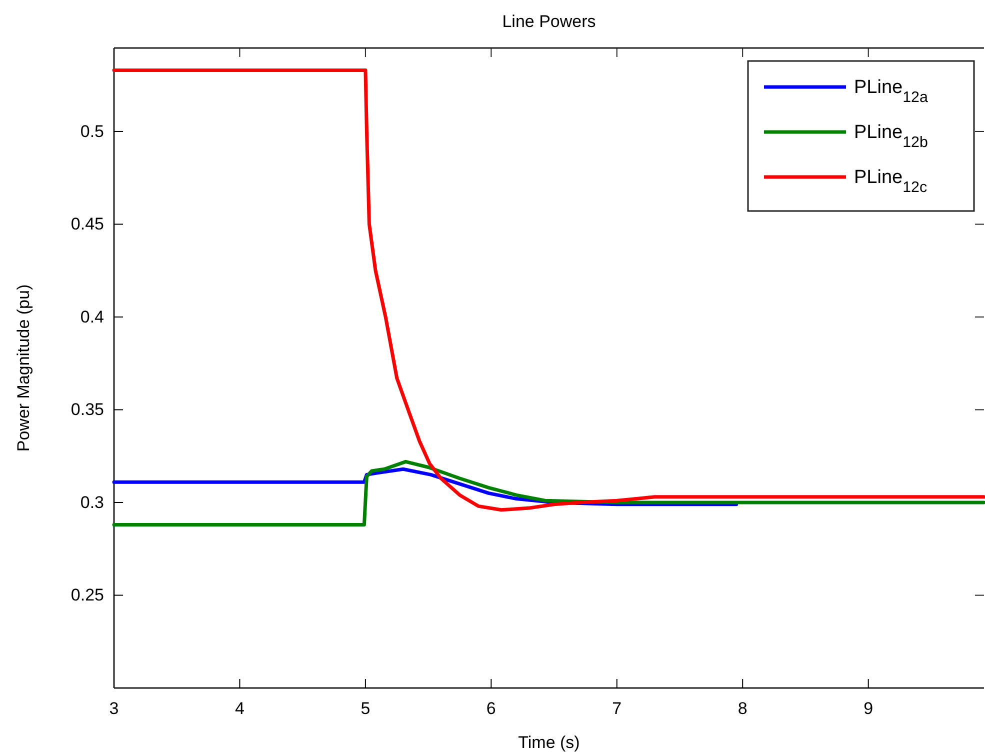 The height and width of the screenshot is (756, 985). I want to click on y-tick-label: 0.45, so click(87, 224).